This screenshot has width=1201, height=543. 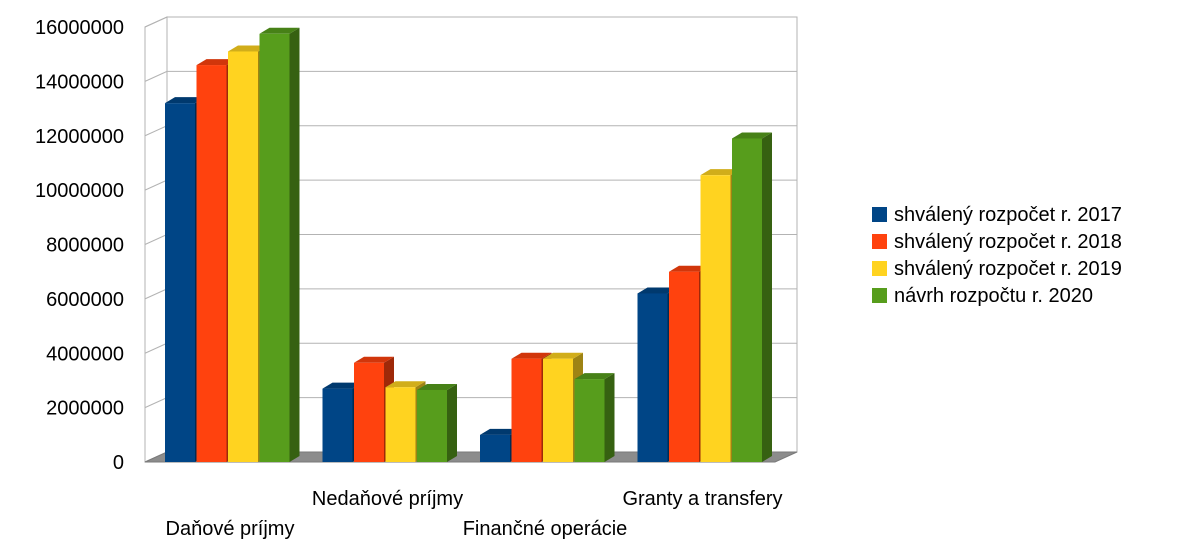 What do you see at coordinates (1008, 269) in the screenshot?
I see `legend-label: shválený rozpočet r. 2019` at bounding box center [1008, 269].